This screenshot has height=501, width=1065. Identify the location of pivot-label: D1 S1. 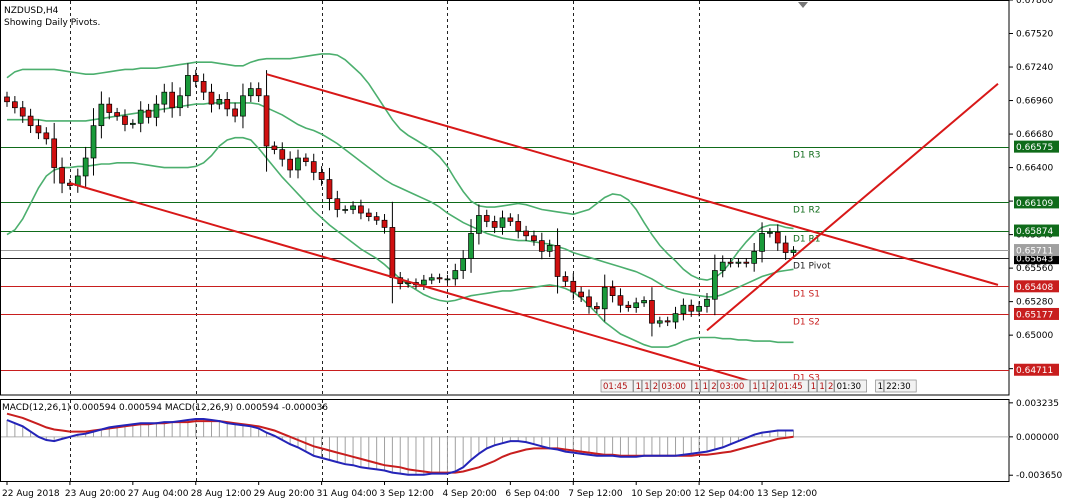
(806, 295).